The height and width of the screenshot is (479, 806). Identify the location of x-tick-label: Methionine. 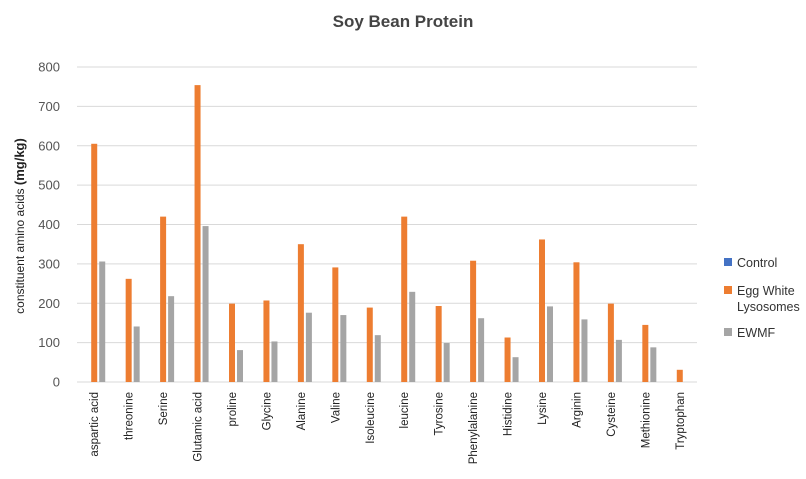
(646, 420).